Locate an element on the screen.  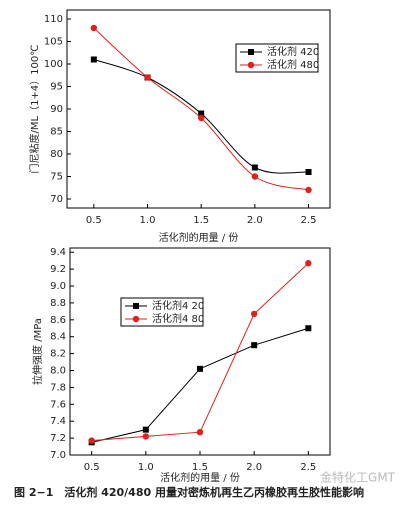
y-tick-label: 7.6 is located at coordinates (58, 404).